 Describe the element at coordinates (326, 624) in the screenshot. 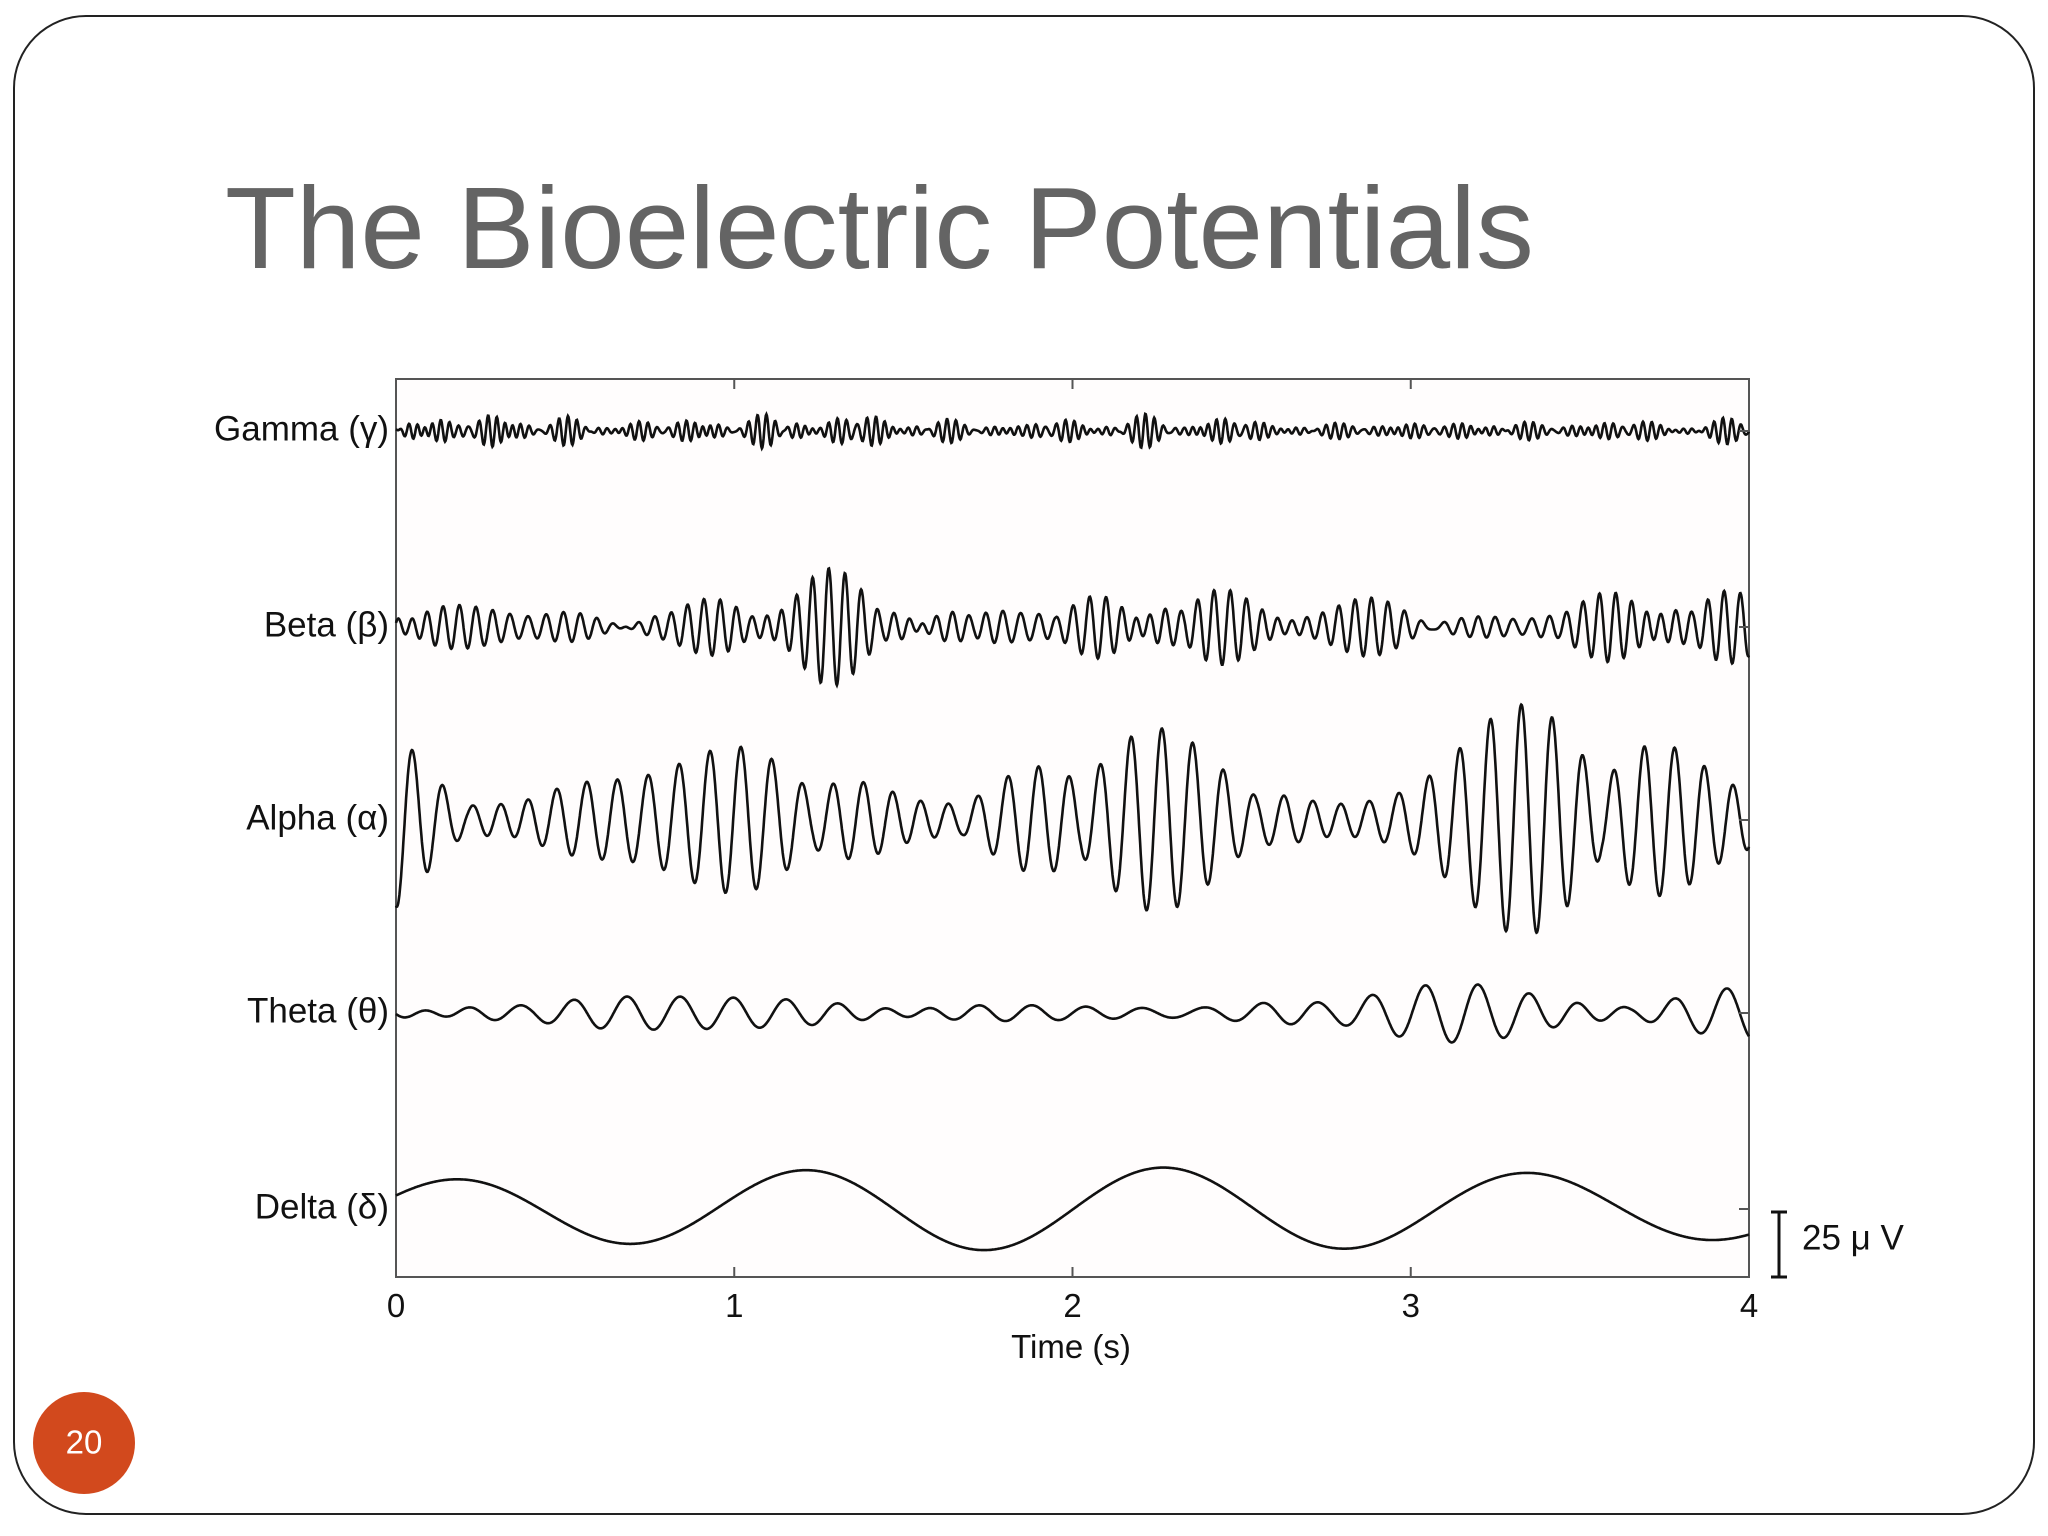

I see `channel-label: Beta (β)` at that location.